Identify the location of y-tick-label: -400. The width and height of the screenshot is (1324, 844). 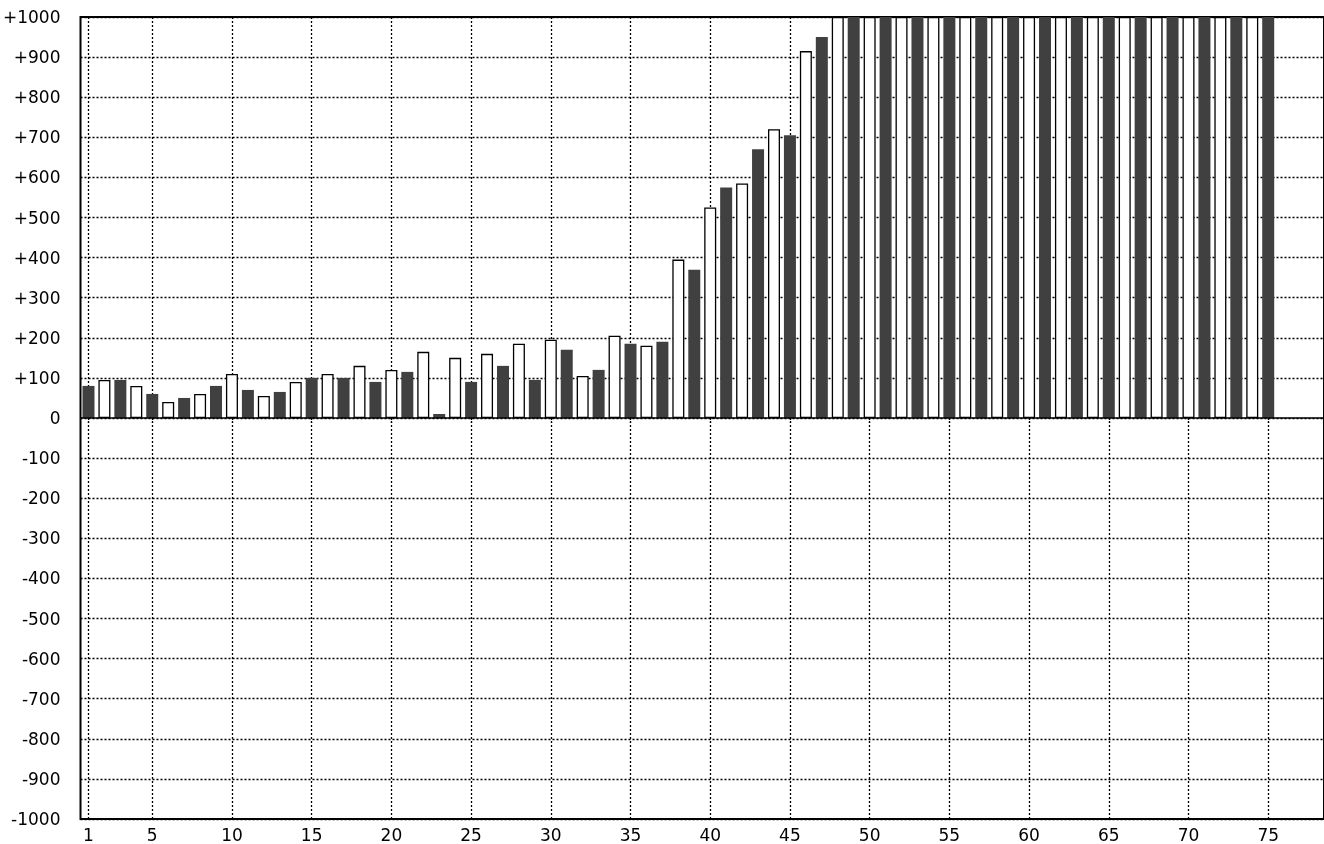
(41, 578).